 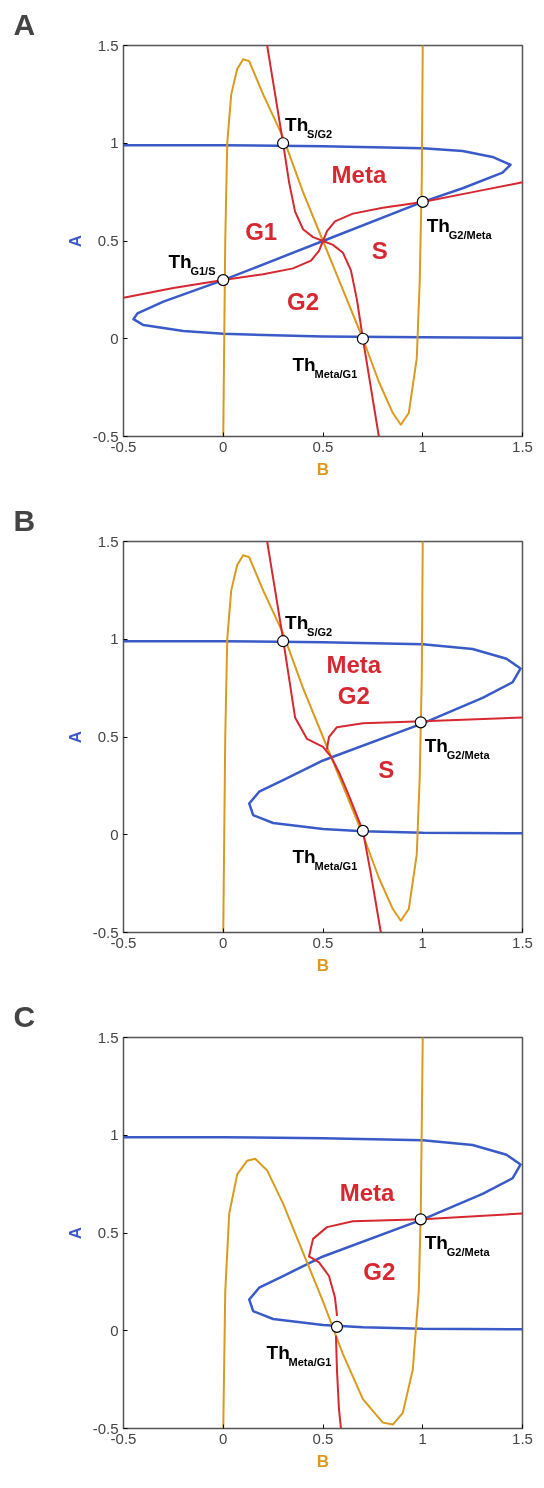 What do you see at coordinates (24, 520) in the screenshot?
I see `chart-title: B` at bounding box center [24, 520].